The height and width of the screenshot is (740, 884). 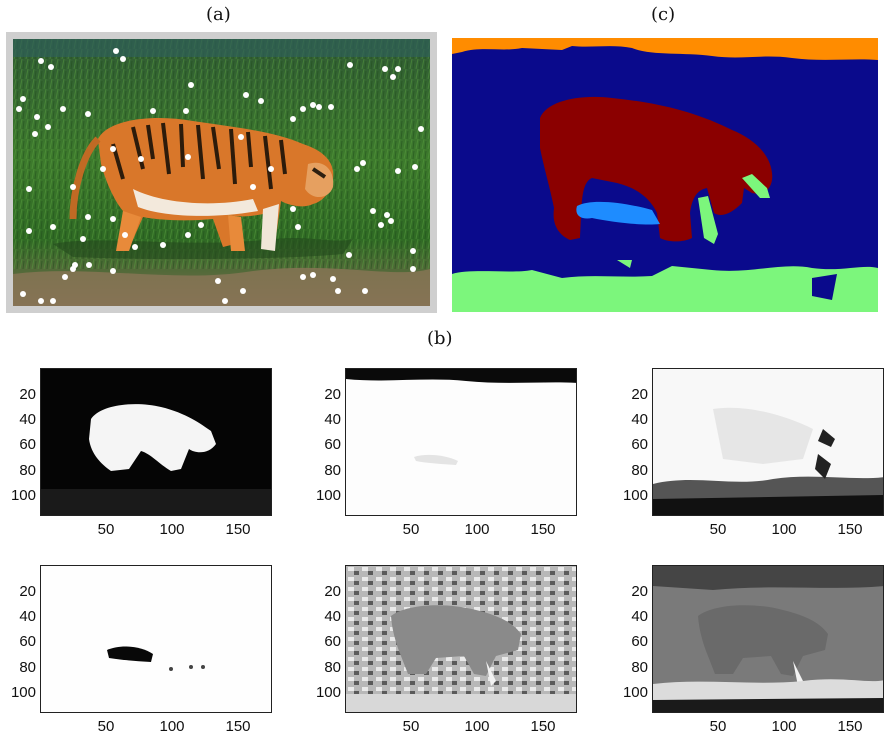 I want to click on seg-green-right, so click(x=734, y=209).